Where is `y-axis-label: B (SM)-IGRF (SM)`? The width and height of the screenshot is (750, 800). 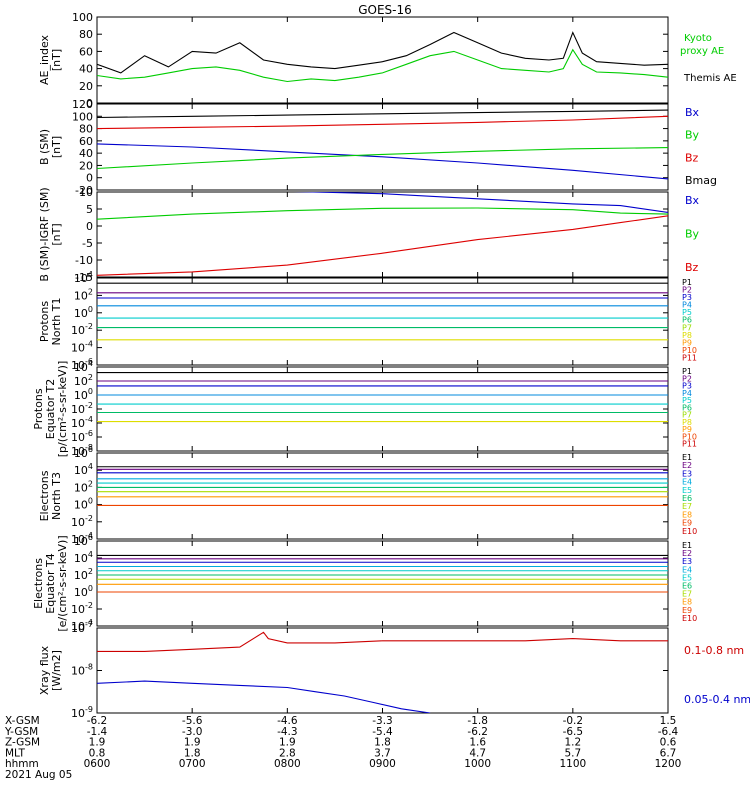
y-axis-label: B (SM)-IGRF (SM) is located at coordinates (44, 234).